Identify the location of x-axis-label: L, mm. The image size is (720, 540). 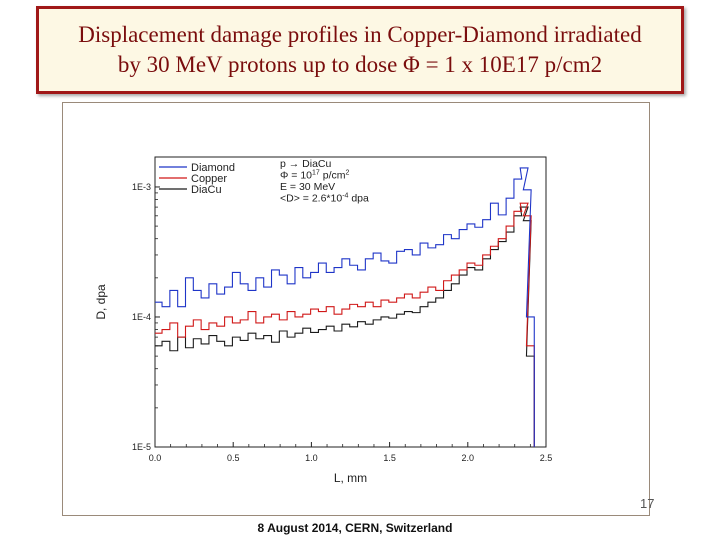
(350, 478).